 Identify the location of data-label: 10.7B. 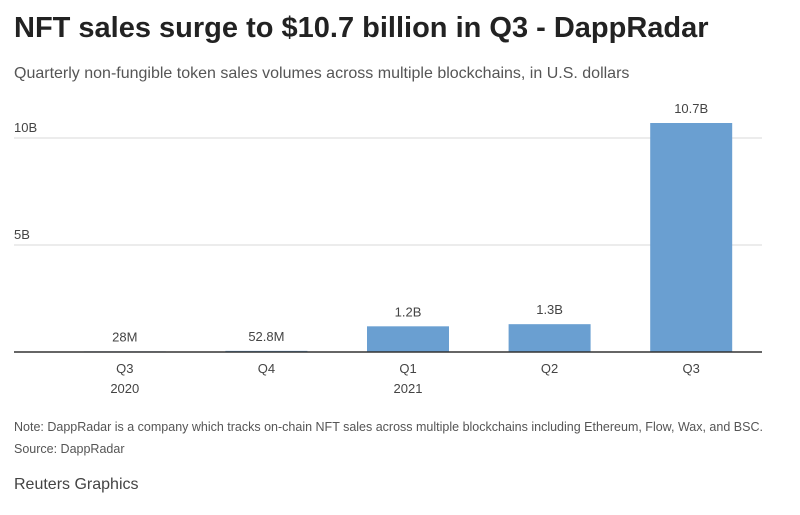
(691, 108).